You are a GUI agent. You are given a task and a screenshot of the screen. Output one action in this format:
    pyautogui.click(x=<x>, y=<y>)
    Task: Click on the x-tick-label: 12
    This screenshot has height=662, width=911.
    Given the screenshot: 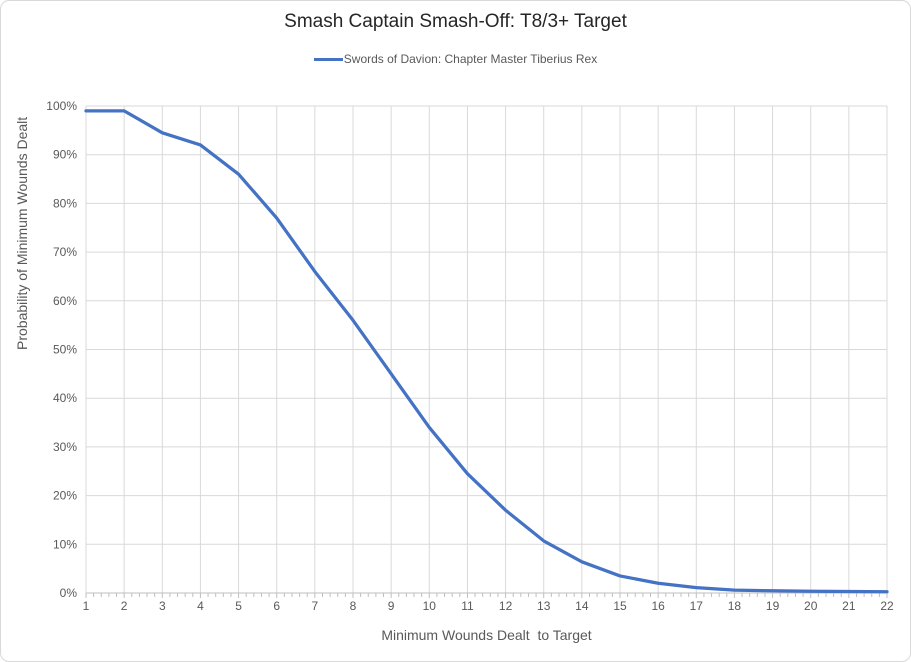 What is the action you would take?
    pyautogui.click(x=506, y=606)
    